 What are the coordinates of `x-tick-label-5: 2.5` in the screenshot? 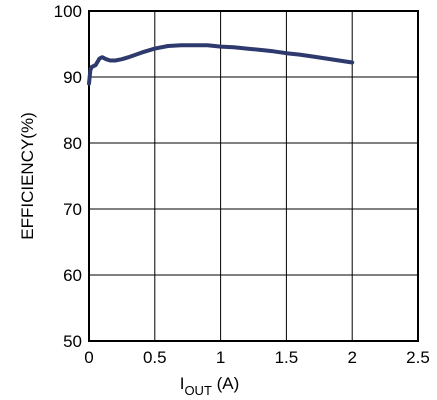 It's located at (418, 357).